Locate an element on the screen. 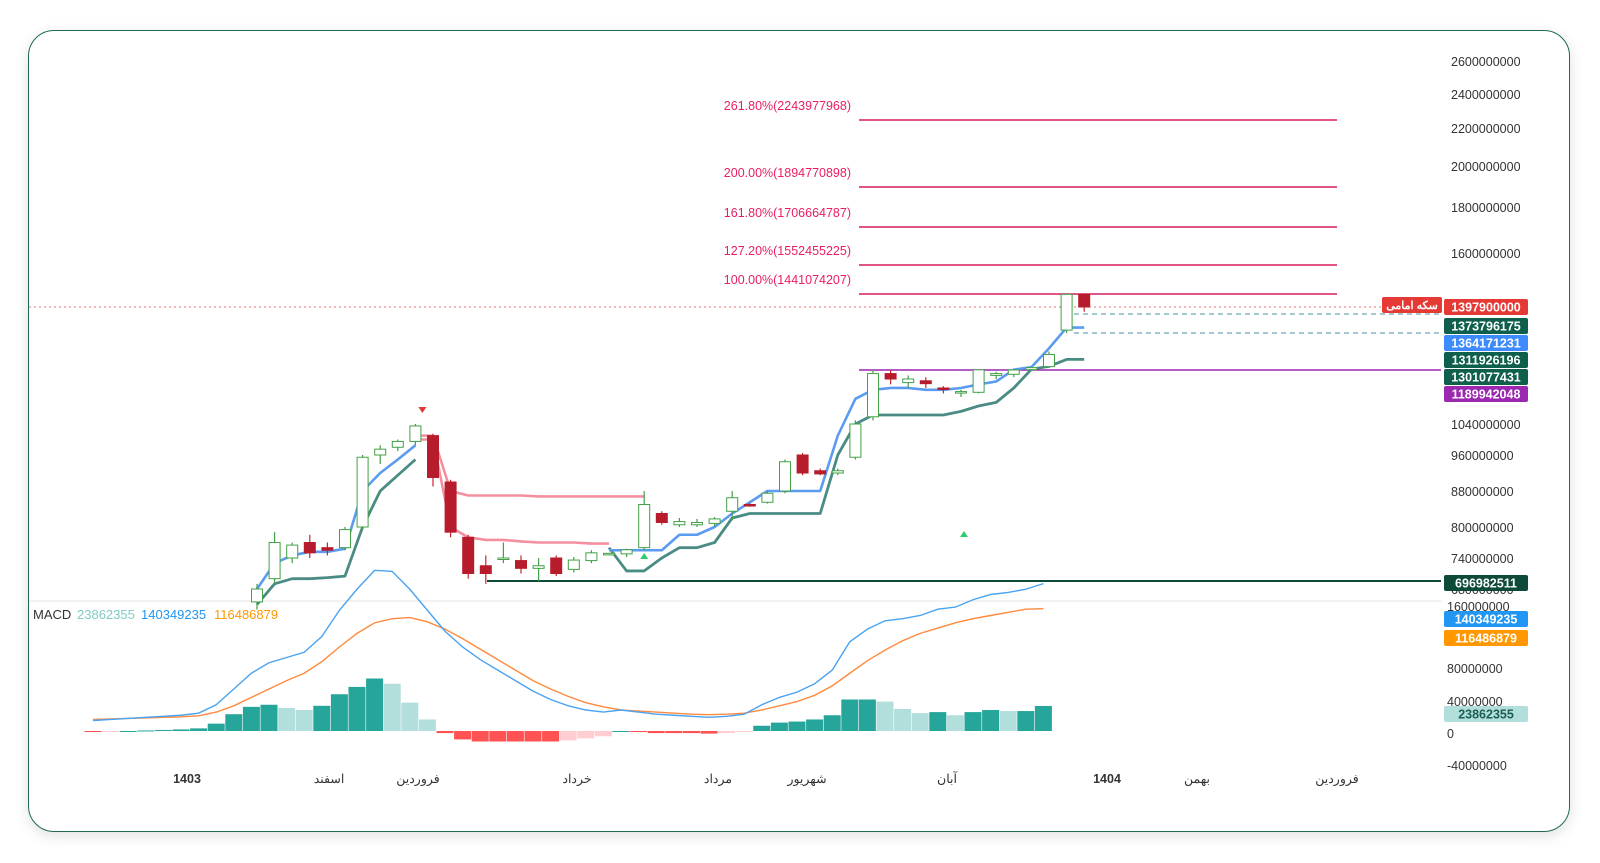 The height and width of the screenshot is (863, 1600). macd-tick-label: 0 is located at coordinates (1450, 734).